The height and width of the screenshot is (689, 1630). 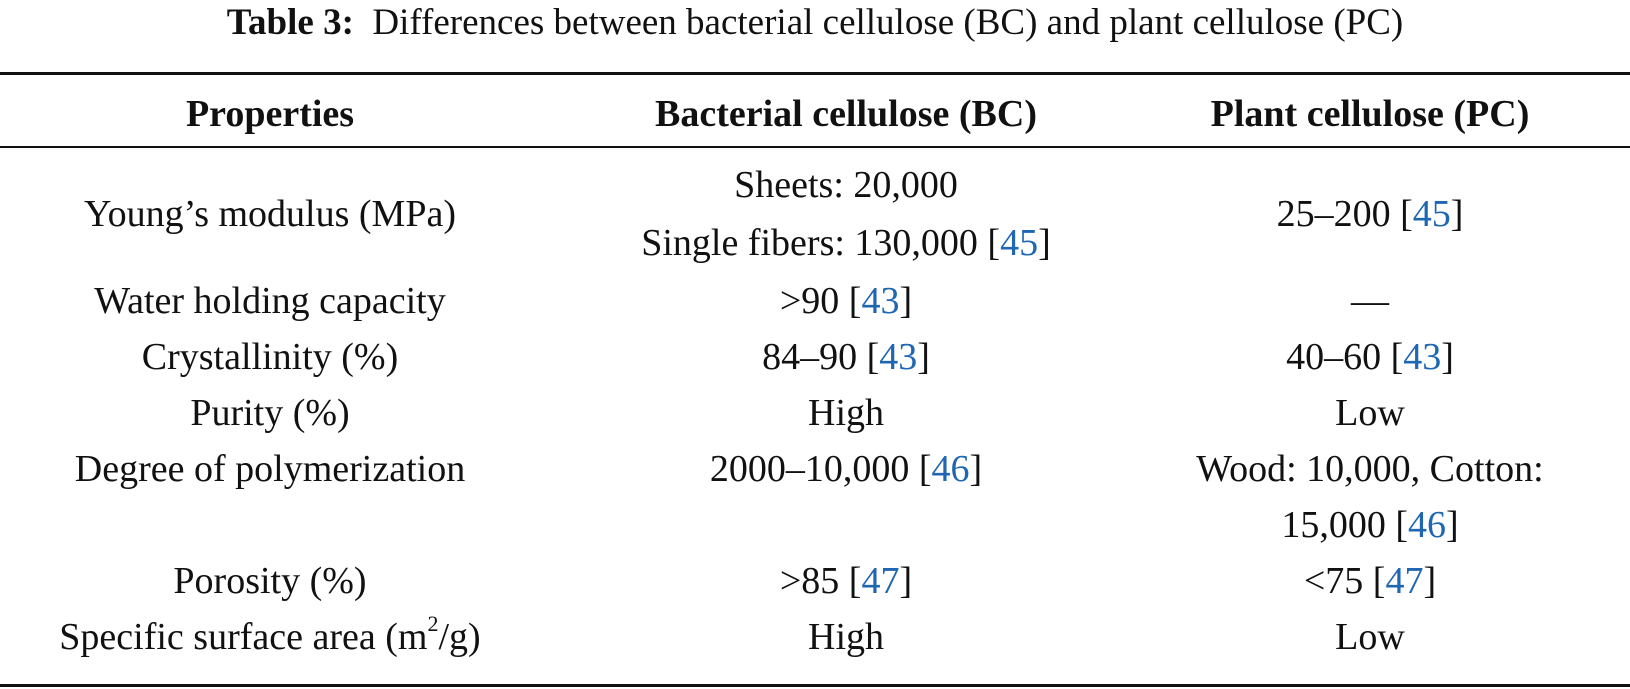 I want to click on cell-bc-line: Sheets: 20,000, so click(x=846, y=185).